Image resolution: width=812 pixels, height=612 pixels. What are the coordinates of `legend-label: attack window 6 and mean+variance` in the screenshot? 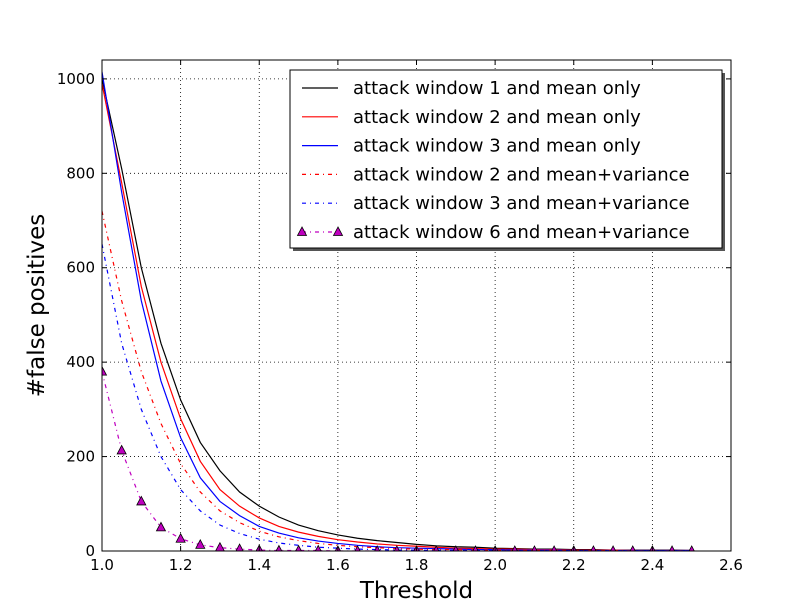 It's located at (521, 232).